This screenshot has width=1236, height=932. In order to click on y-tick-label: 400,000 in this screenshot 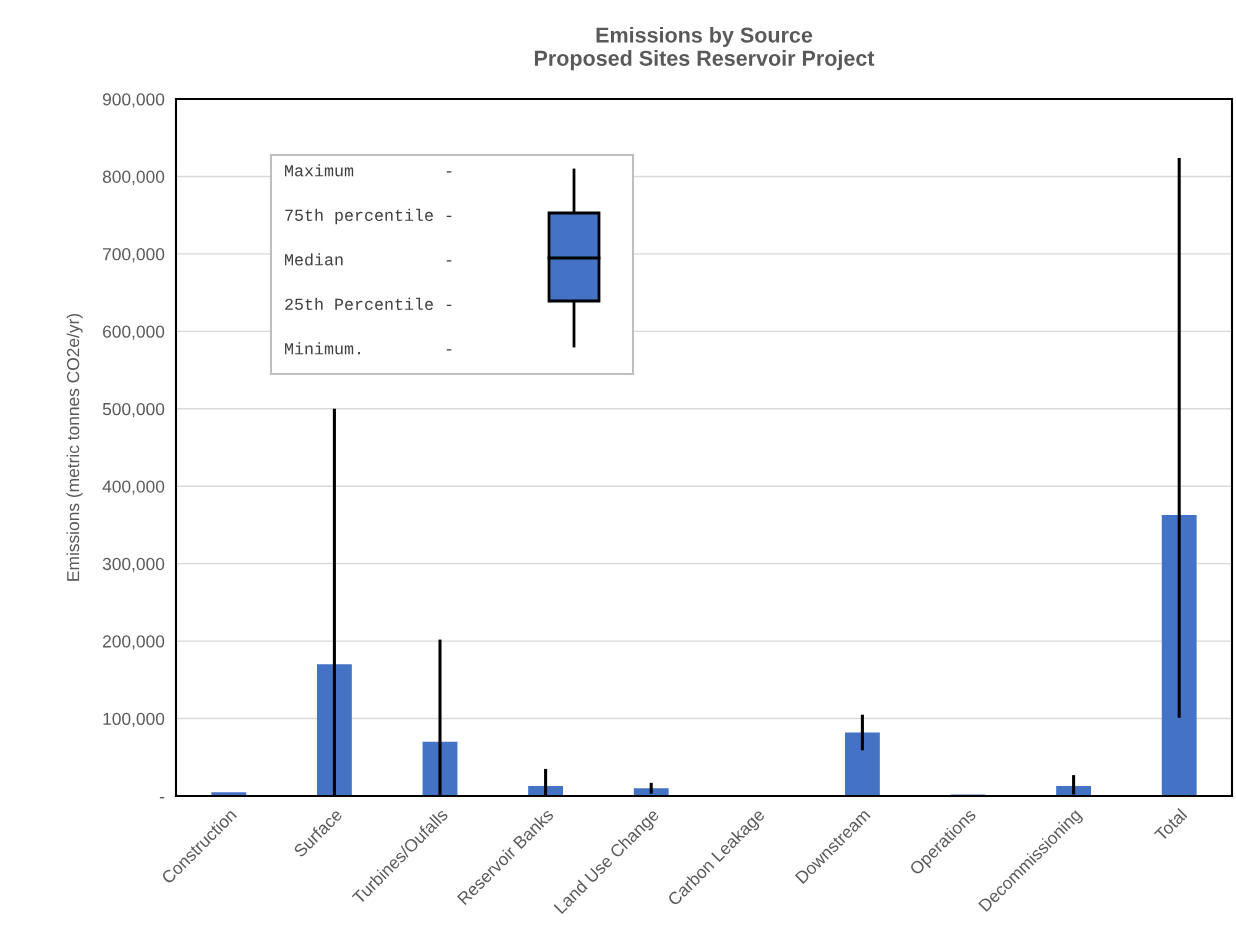, I will do `click(133, 487)`.